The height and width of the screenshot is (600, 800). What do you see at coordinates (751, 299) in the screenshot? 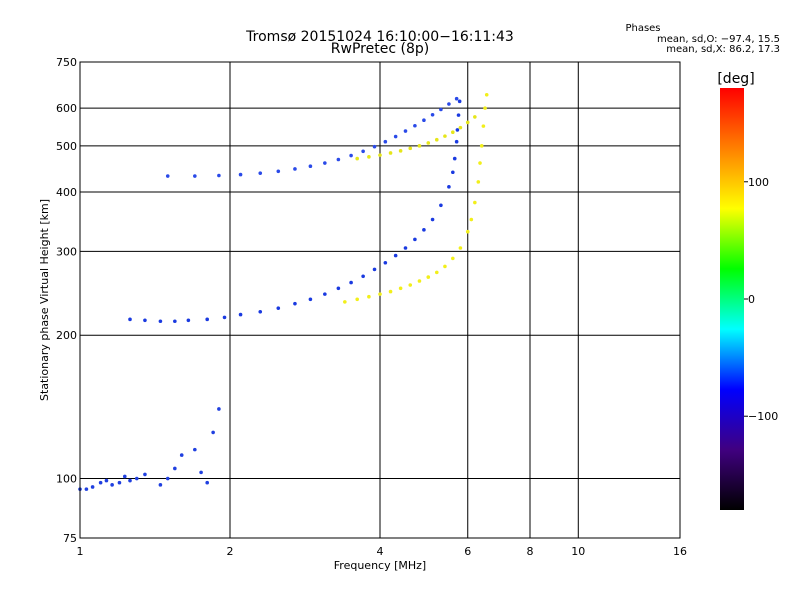
I see `colorbar-tick-label: 0` at bounding box center [751, 299].